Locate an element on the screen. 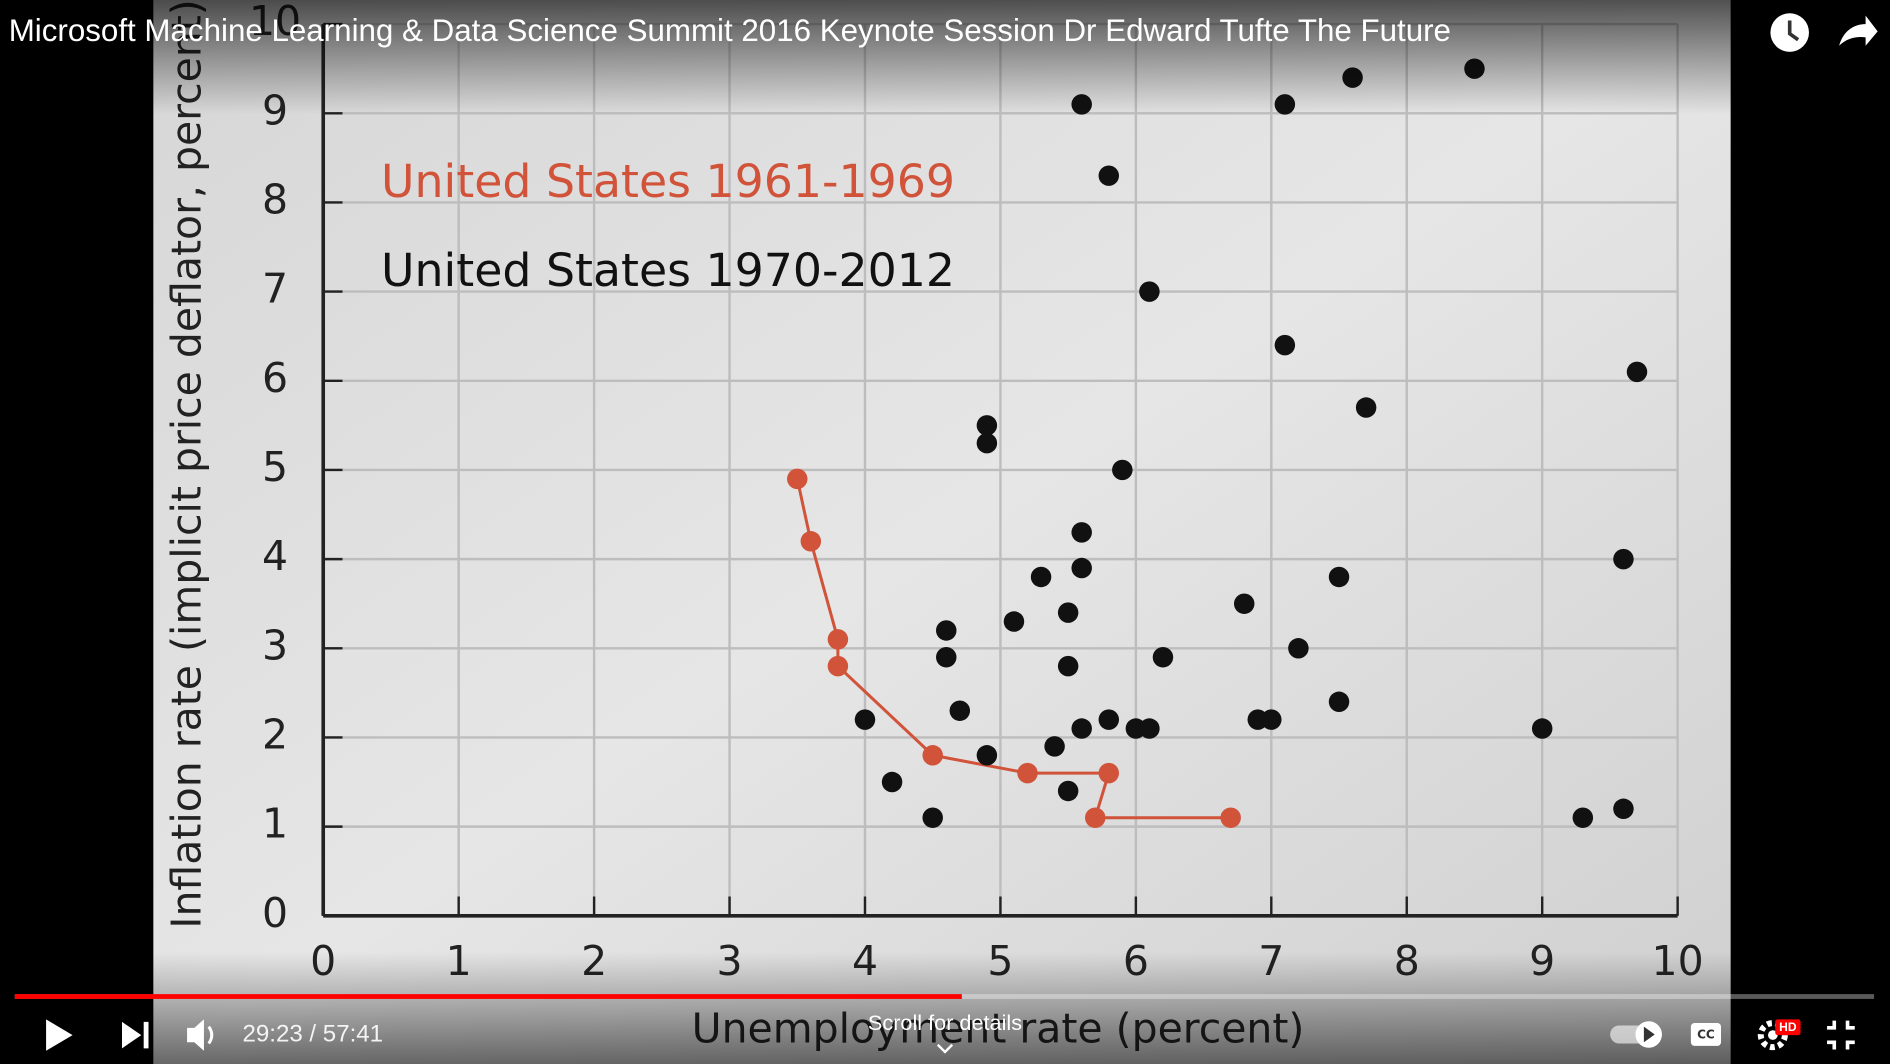 This screenshot has height=1064, width=1890. share-button is located at coordinates (1858, 30).